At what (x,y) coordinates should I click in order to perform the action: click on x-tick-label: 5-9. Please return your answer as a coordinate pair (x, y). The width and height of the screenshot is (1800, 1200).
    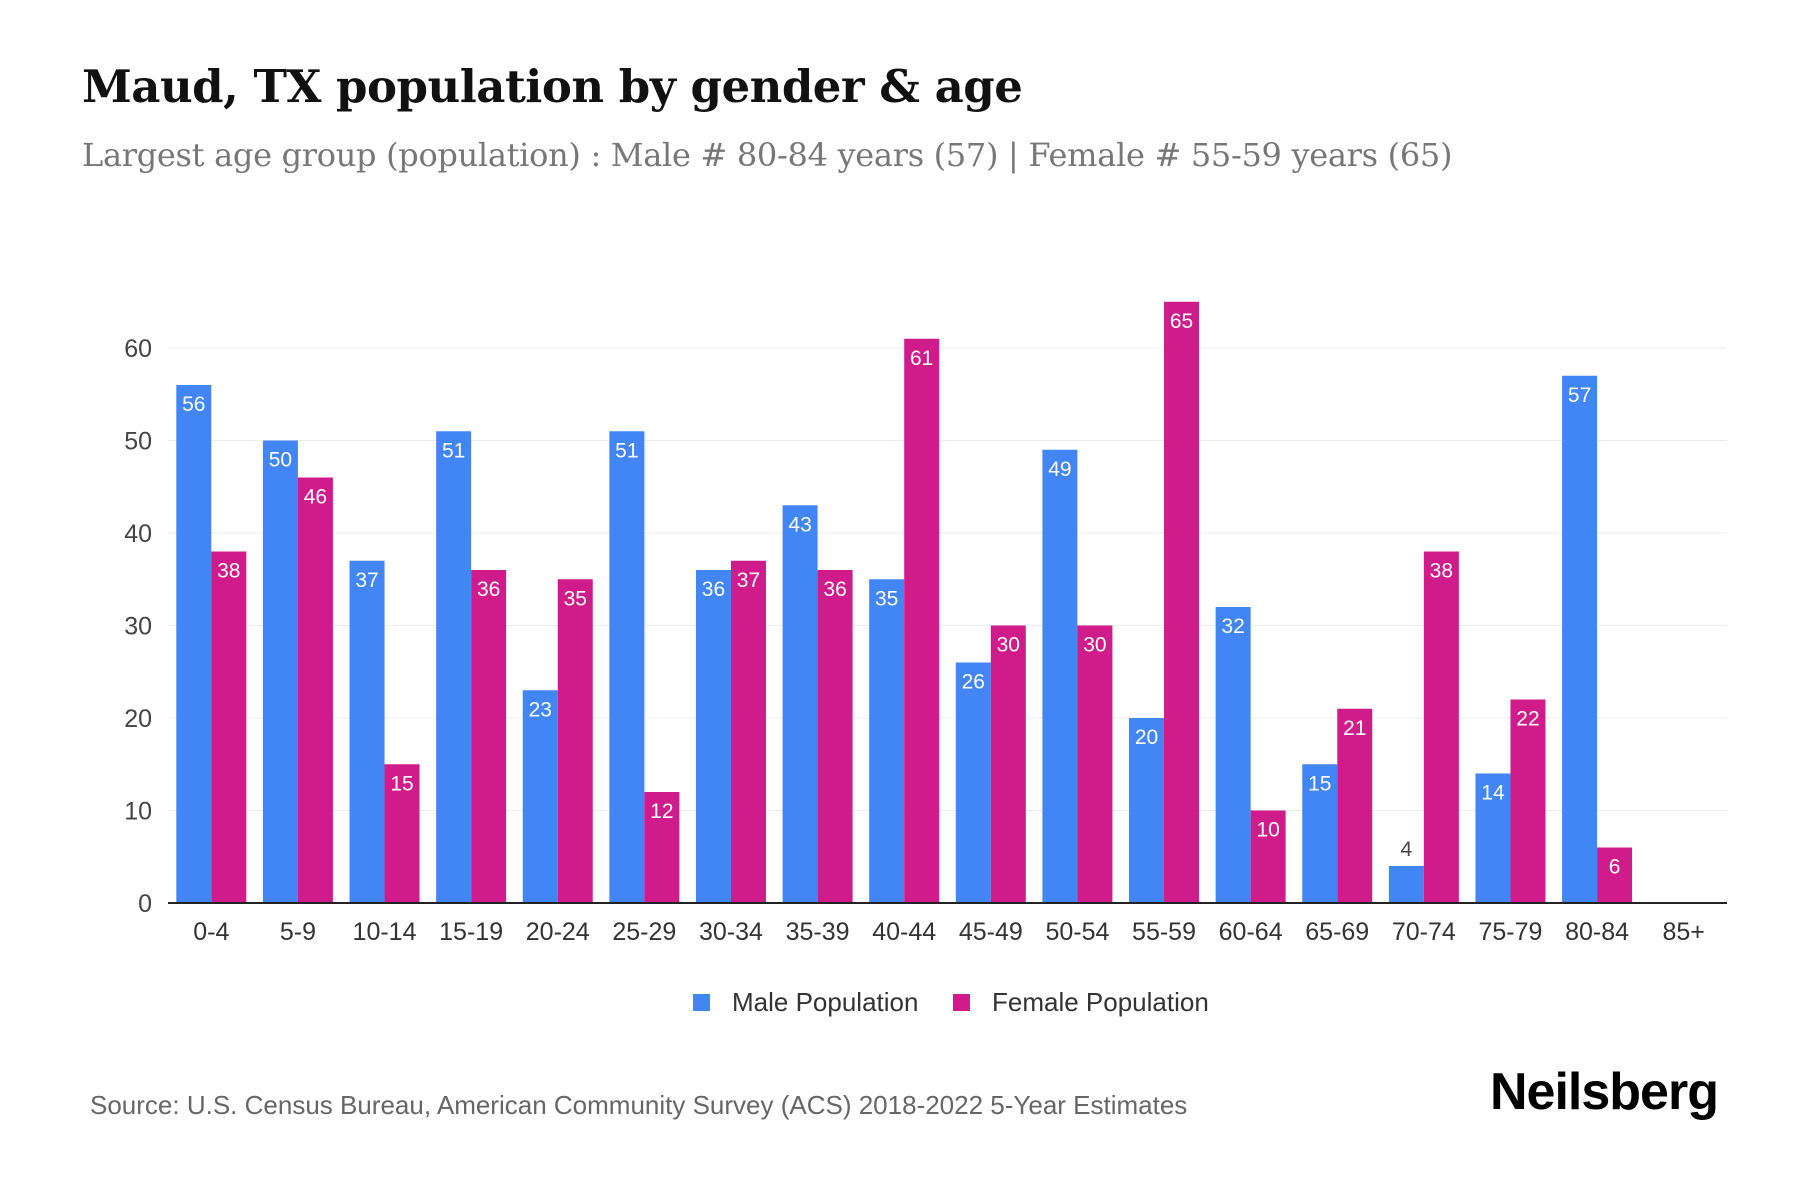
    Looking at the image, I should click on (298, 932).